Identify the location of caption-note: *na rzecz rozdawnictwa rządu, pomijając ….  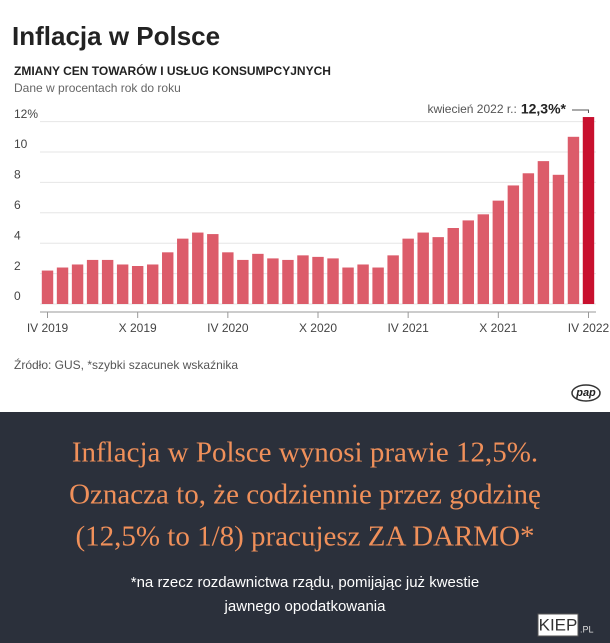
(305, 582).